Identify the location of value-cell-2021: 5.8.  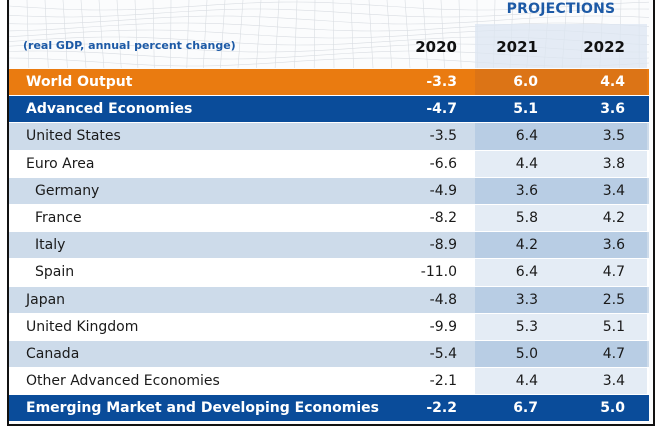
(526, 217).